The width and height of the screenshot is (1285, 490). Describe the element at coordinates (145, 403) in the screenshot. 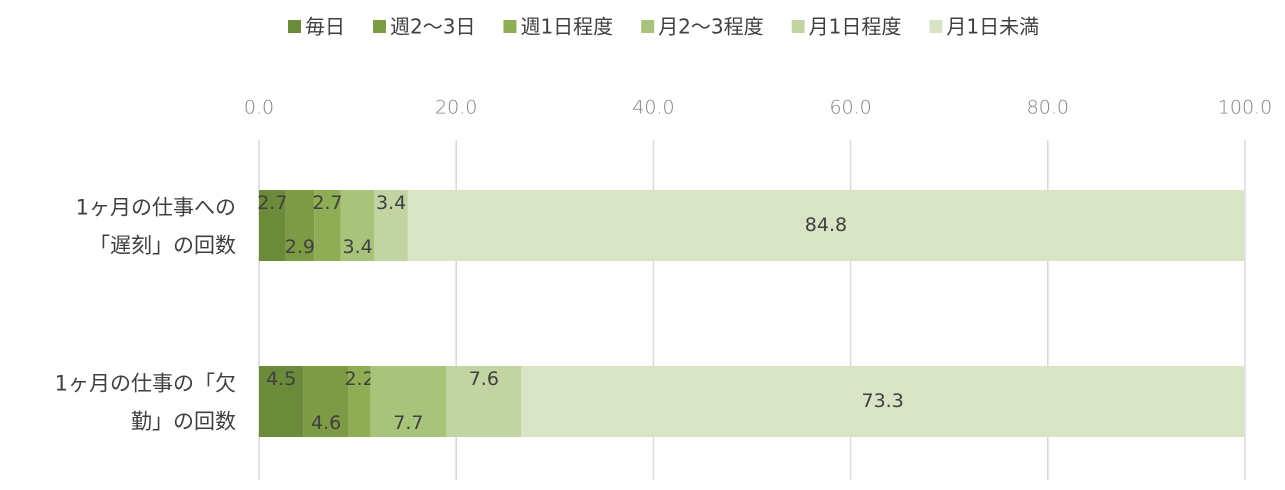

I see `category-label: 1ヶ月の仕事の「欠勤」の回数` at that location.